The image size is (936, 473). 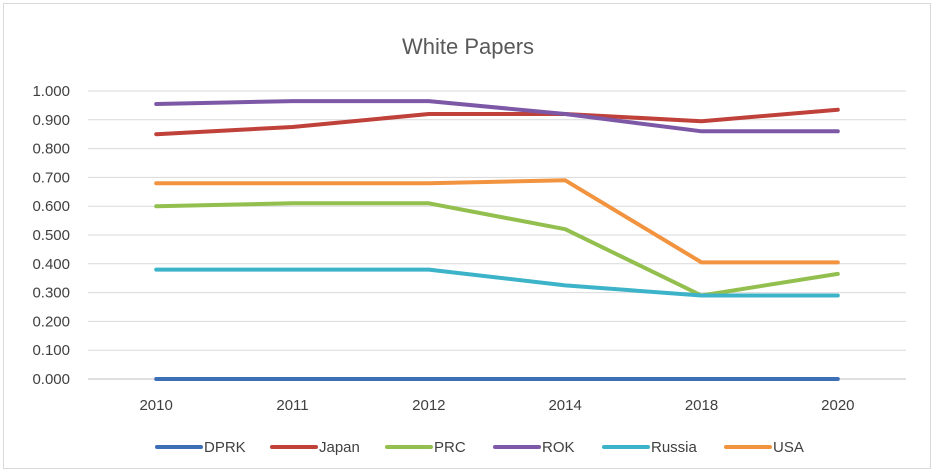 I want to click on series-line-usa, so click(x=497, y=221).